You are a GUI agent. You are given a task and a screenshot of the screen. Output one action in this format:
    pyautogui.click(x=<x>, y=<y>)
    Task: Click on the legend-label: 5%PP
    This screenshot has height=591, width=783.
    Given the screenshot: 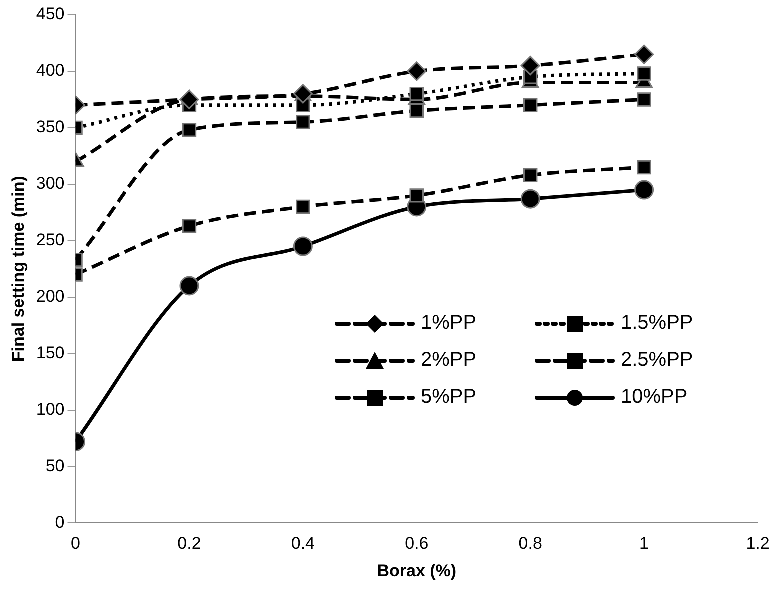 What is the action you would take?
    pyautogui.click(x=449, y=397)
    